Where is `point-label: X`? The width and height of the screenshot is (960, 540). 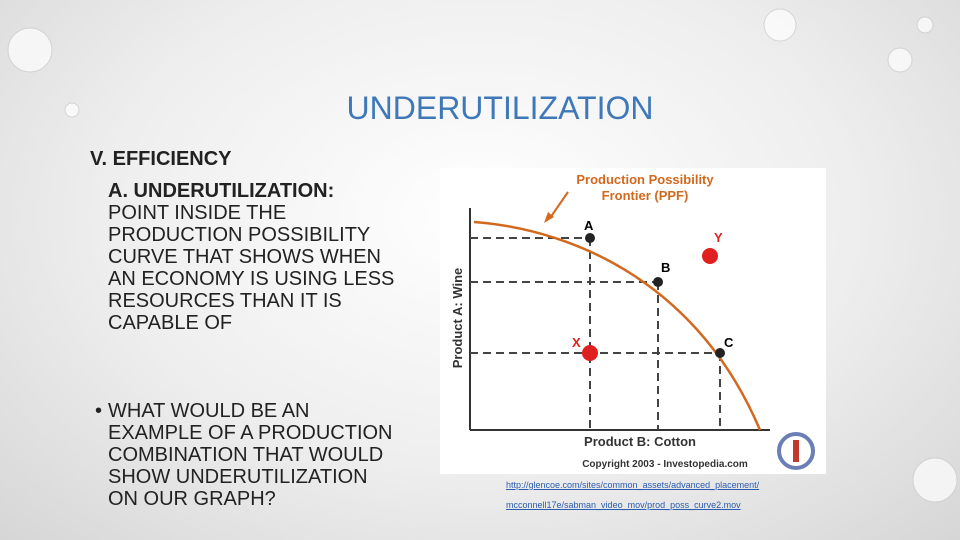 point-label: X is located at coordinates (576, 342).